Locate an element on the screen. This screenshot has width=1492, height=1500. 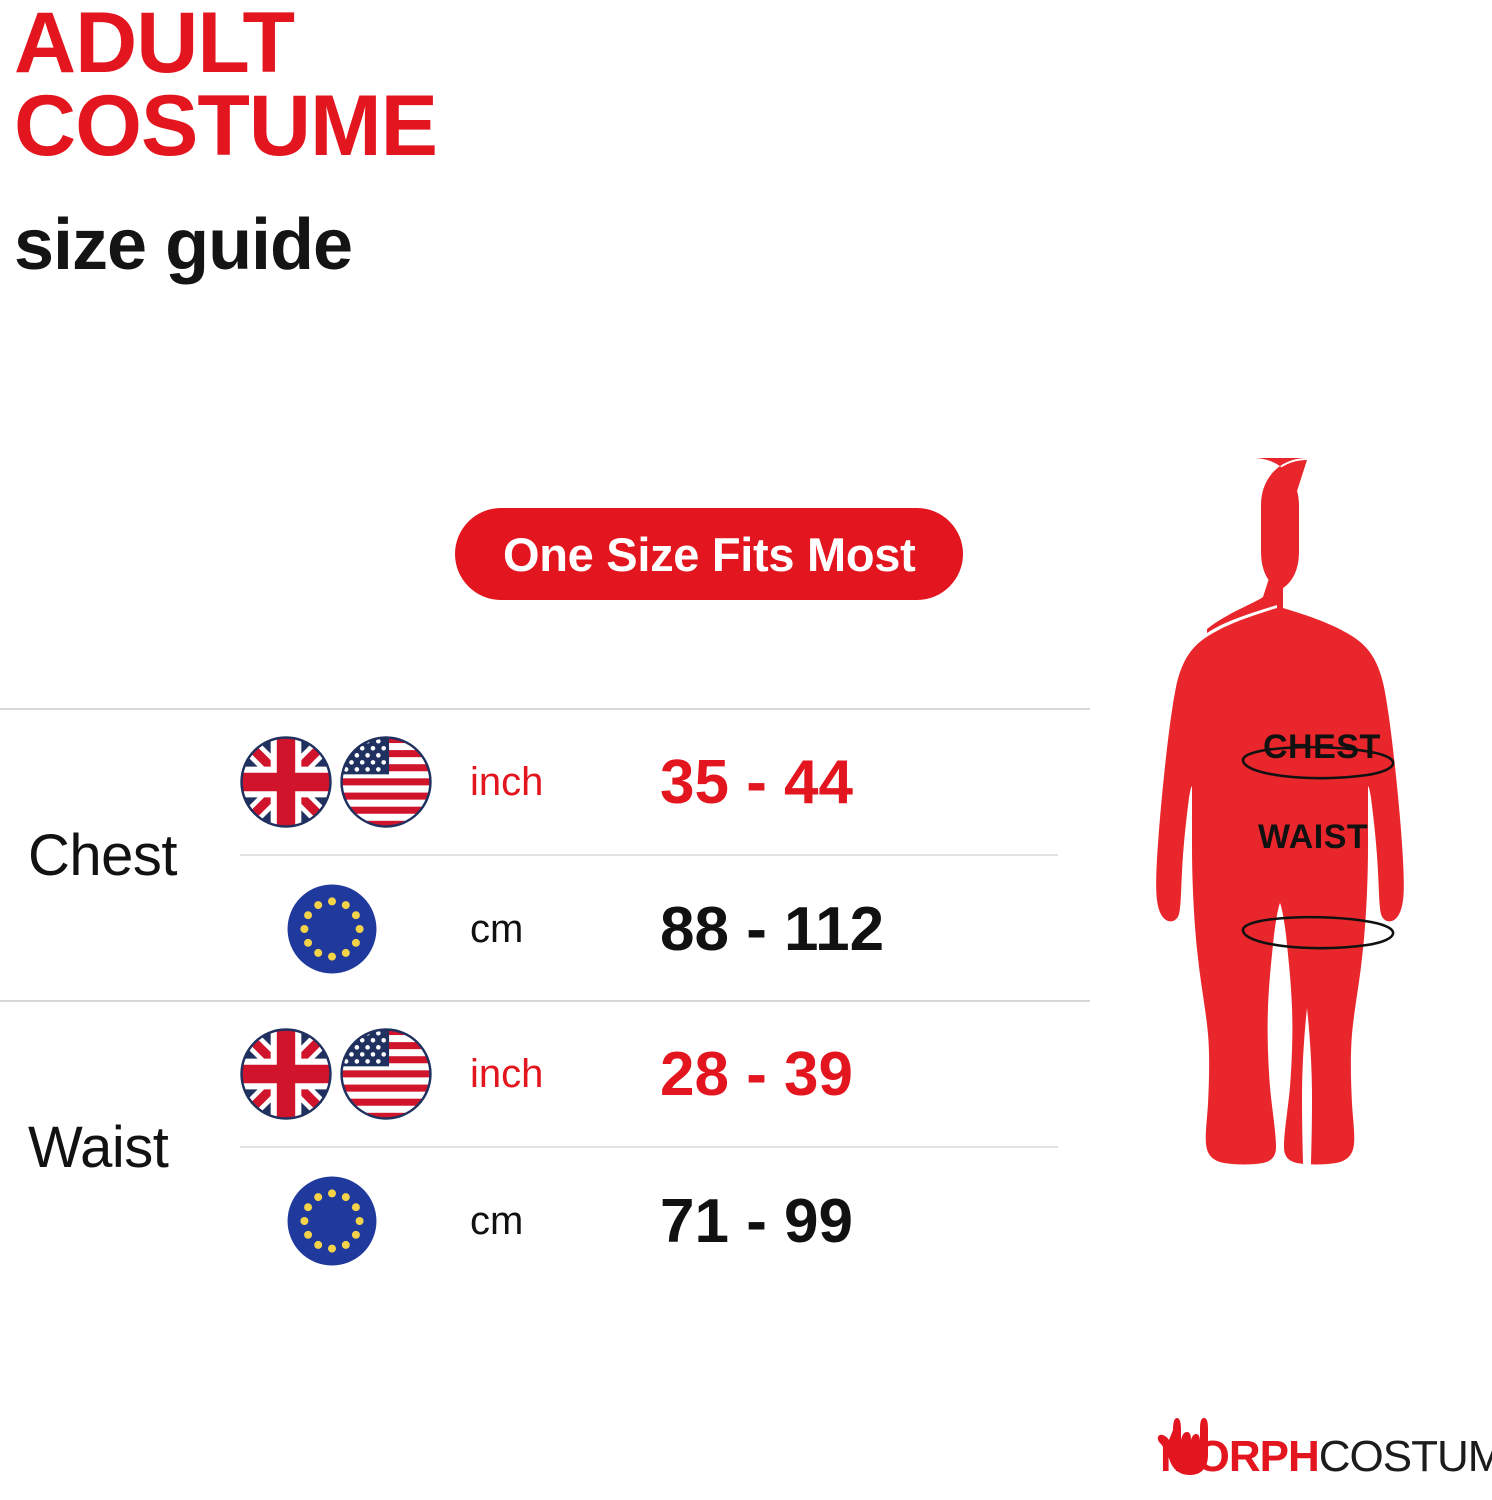
unit-row-cm: cm 71 - 99 is located at coordinates (649, 1221).